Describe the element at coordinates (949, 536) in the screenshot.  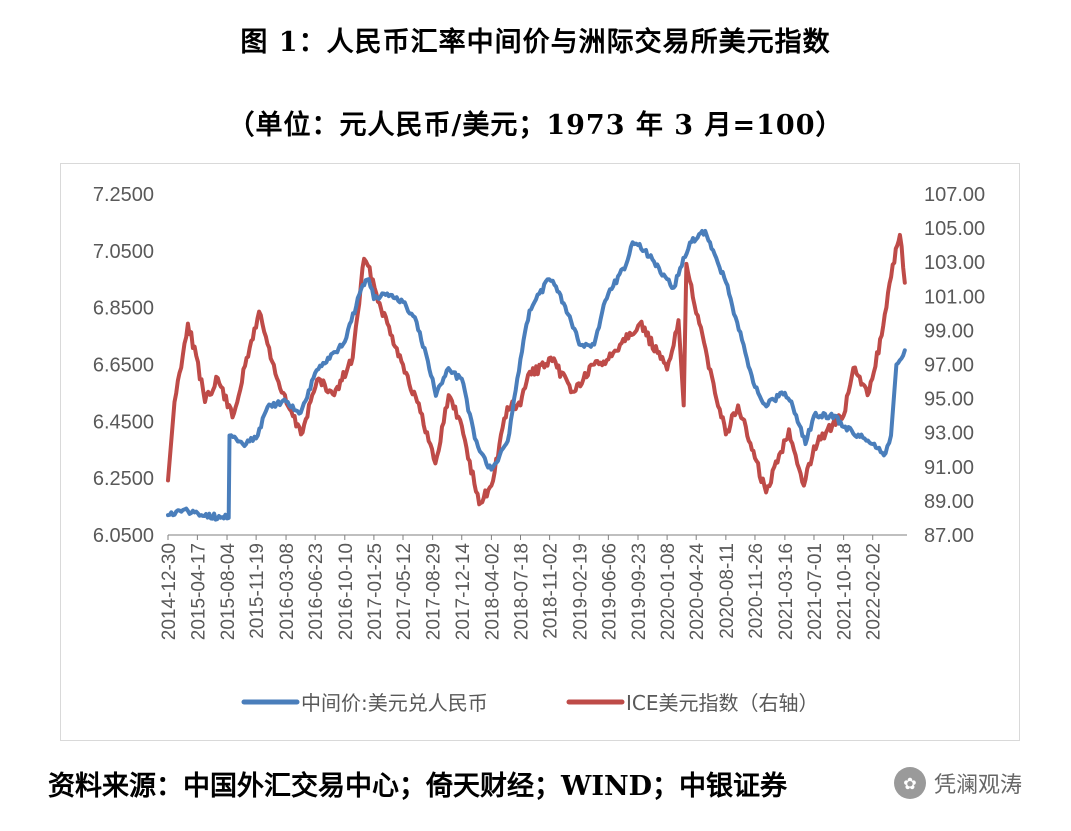
I see `y-right-tick-label: 87.00` at that location.